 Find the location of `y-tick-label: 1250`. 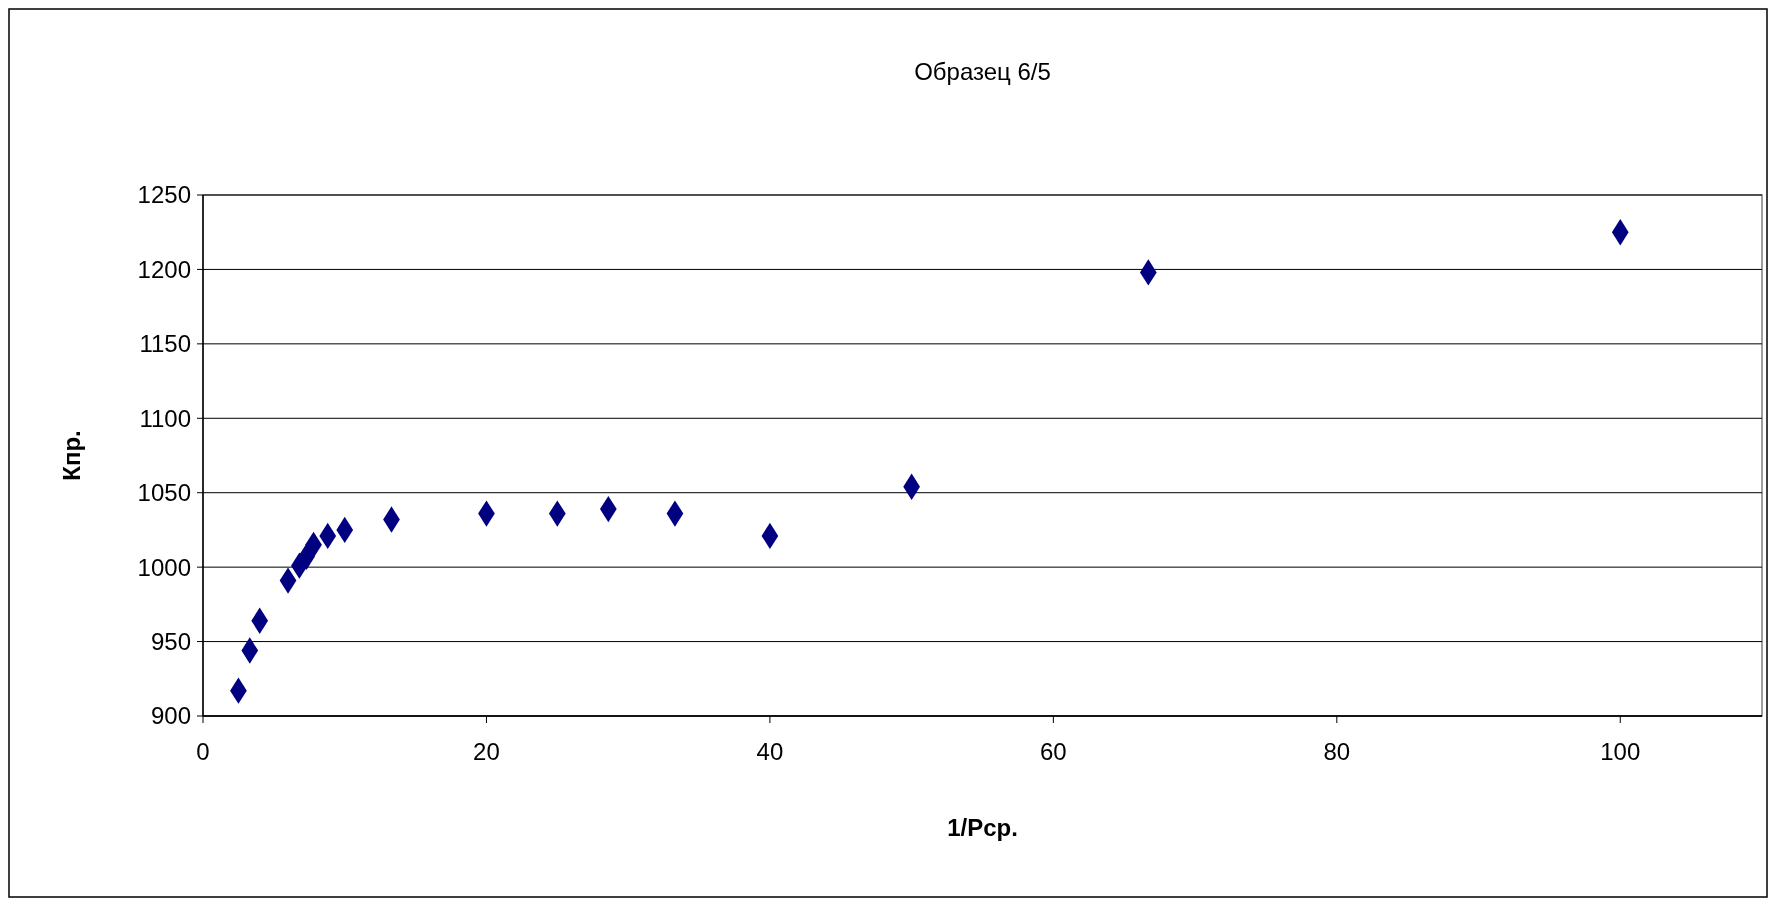

y-tick-label: 1250 is located at coordinates (164, 195).